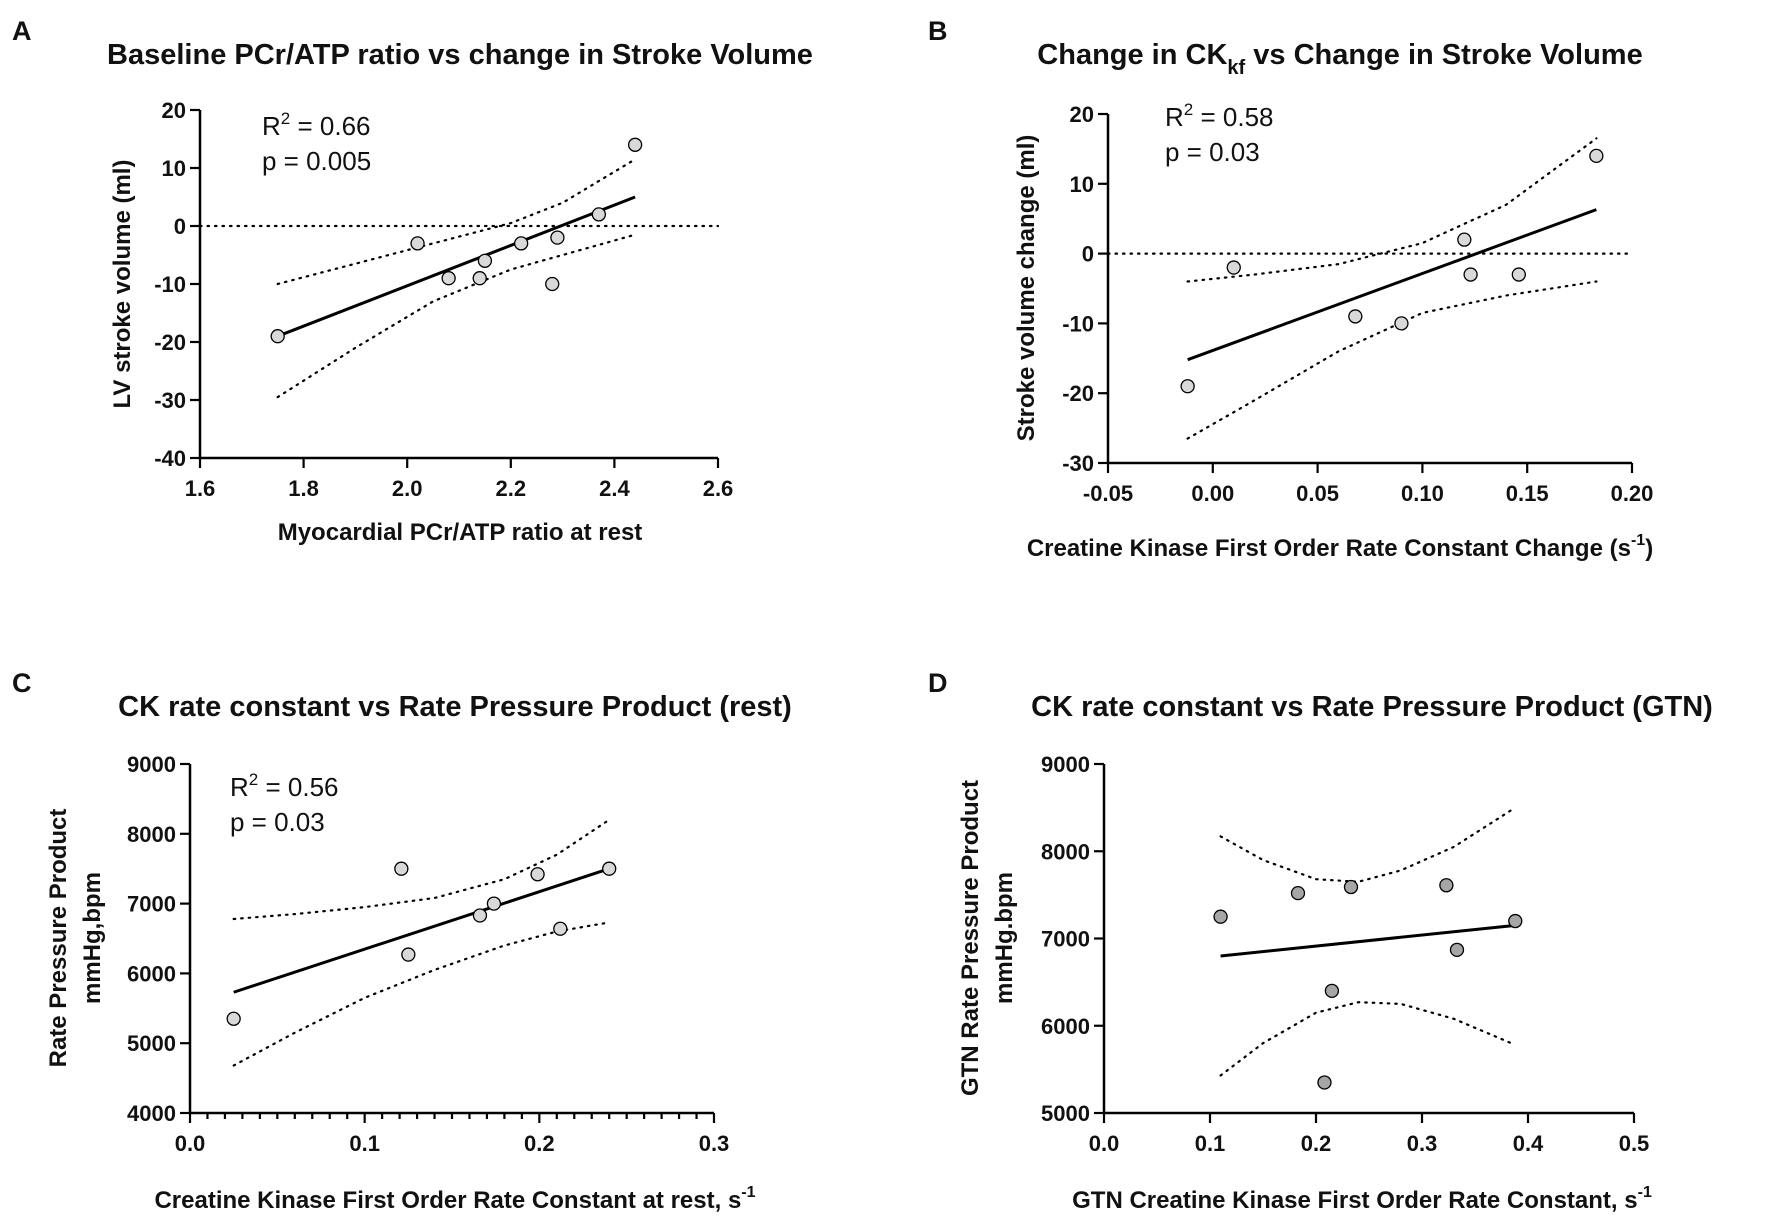 The image size is (1775, 1217). I want to click on y-tick-label-b: 0, so click(1088, 254).